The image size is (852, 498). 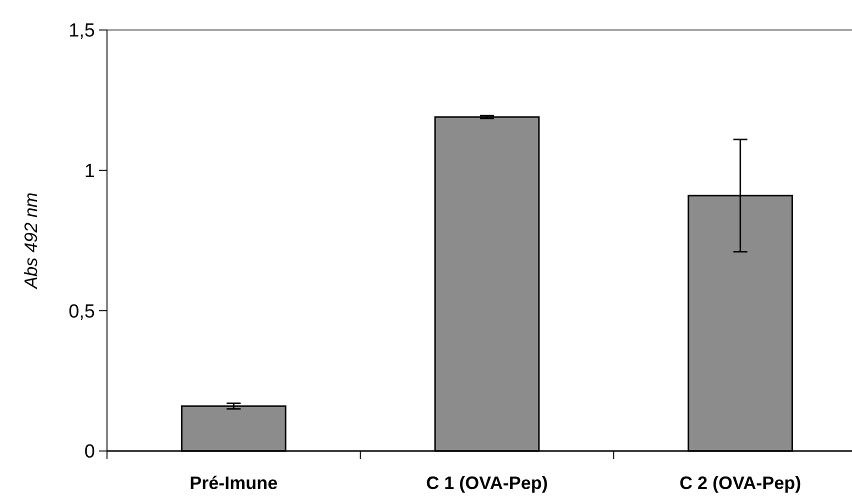 I want to click on y-tick-label: 0,5, so click(x=81, y=311).